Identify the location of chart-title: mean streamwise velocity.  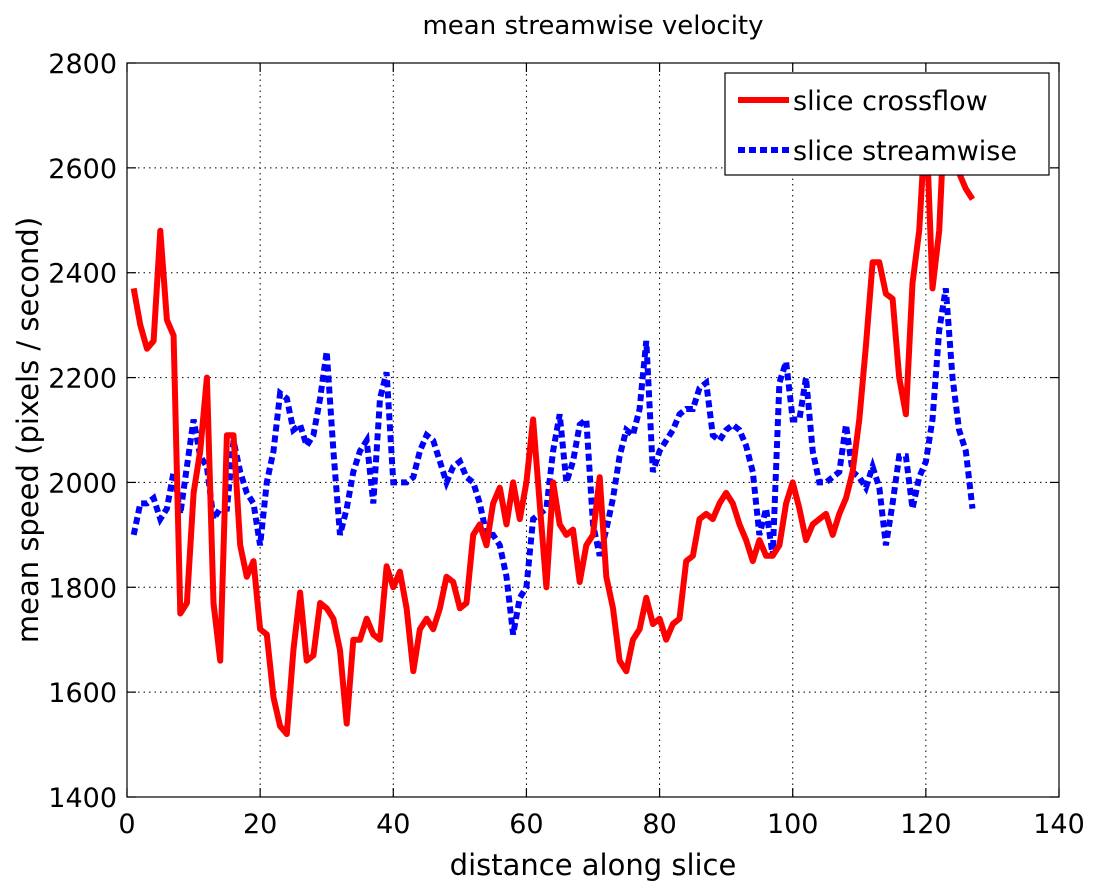
(592, 26).